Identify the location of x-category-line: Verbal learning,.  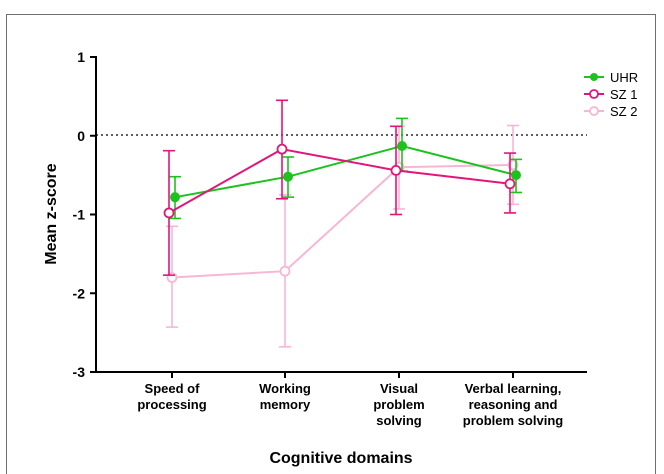
(513, 388).